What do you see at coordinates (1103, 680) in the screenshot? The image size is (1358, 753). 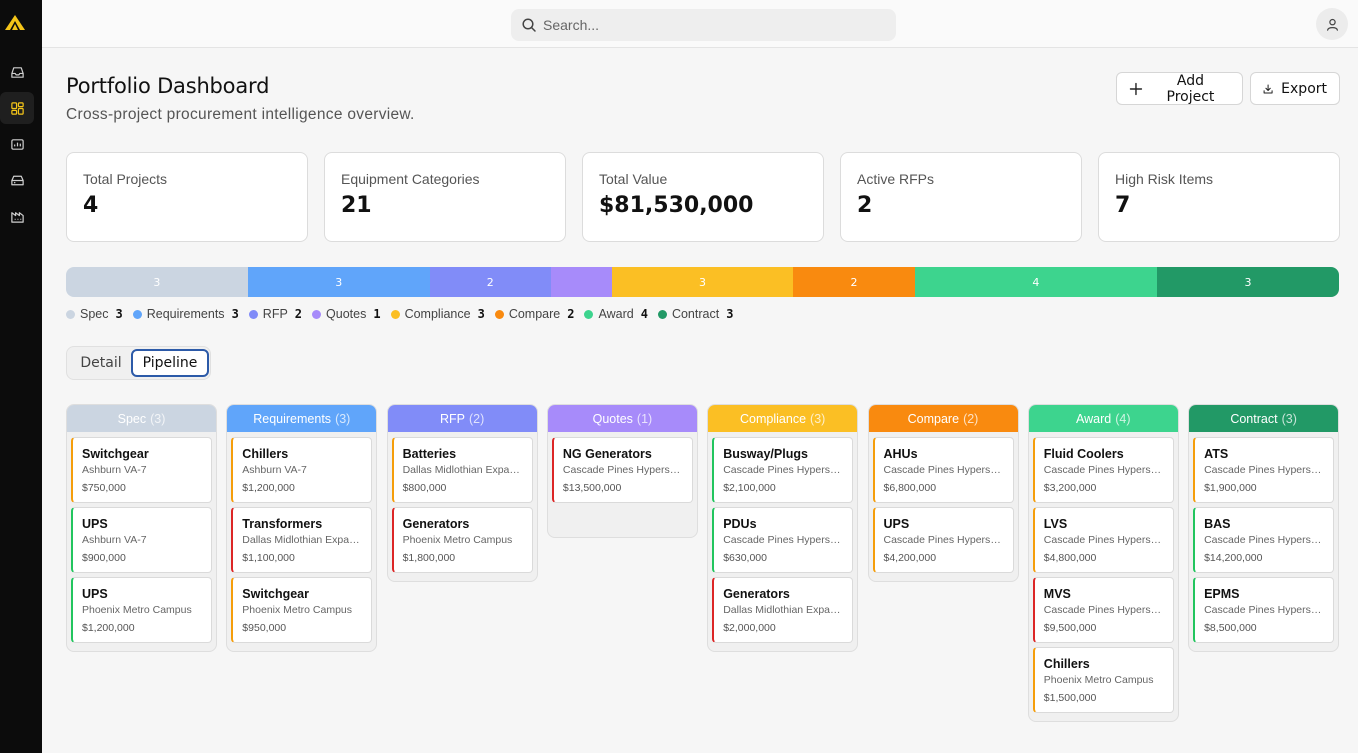 I see `equipment-card: Chillers Phoenix Metro Campus $1,500,000` at bounding box center [1103, 680].